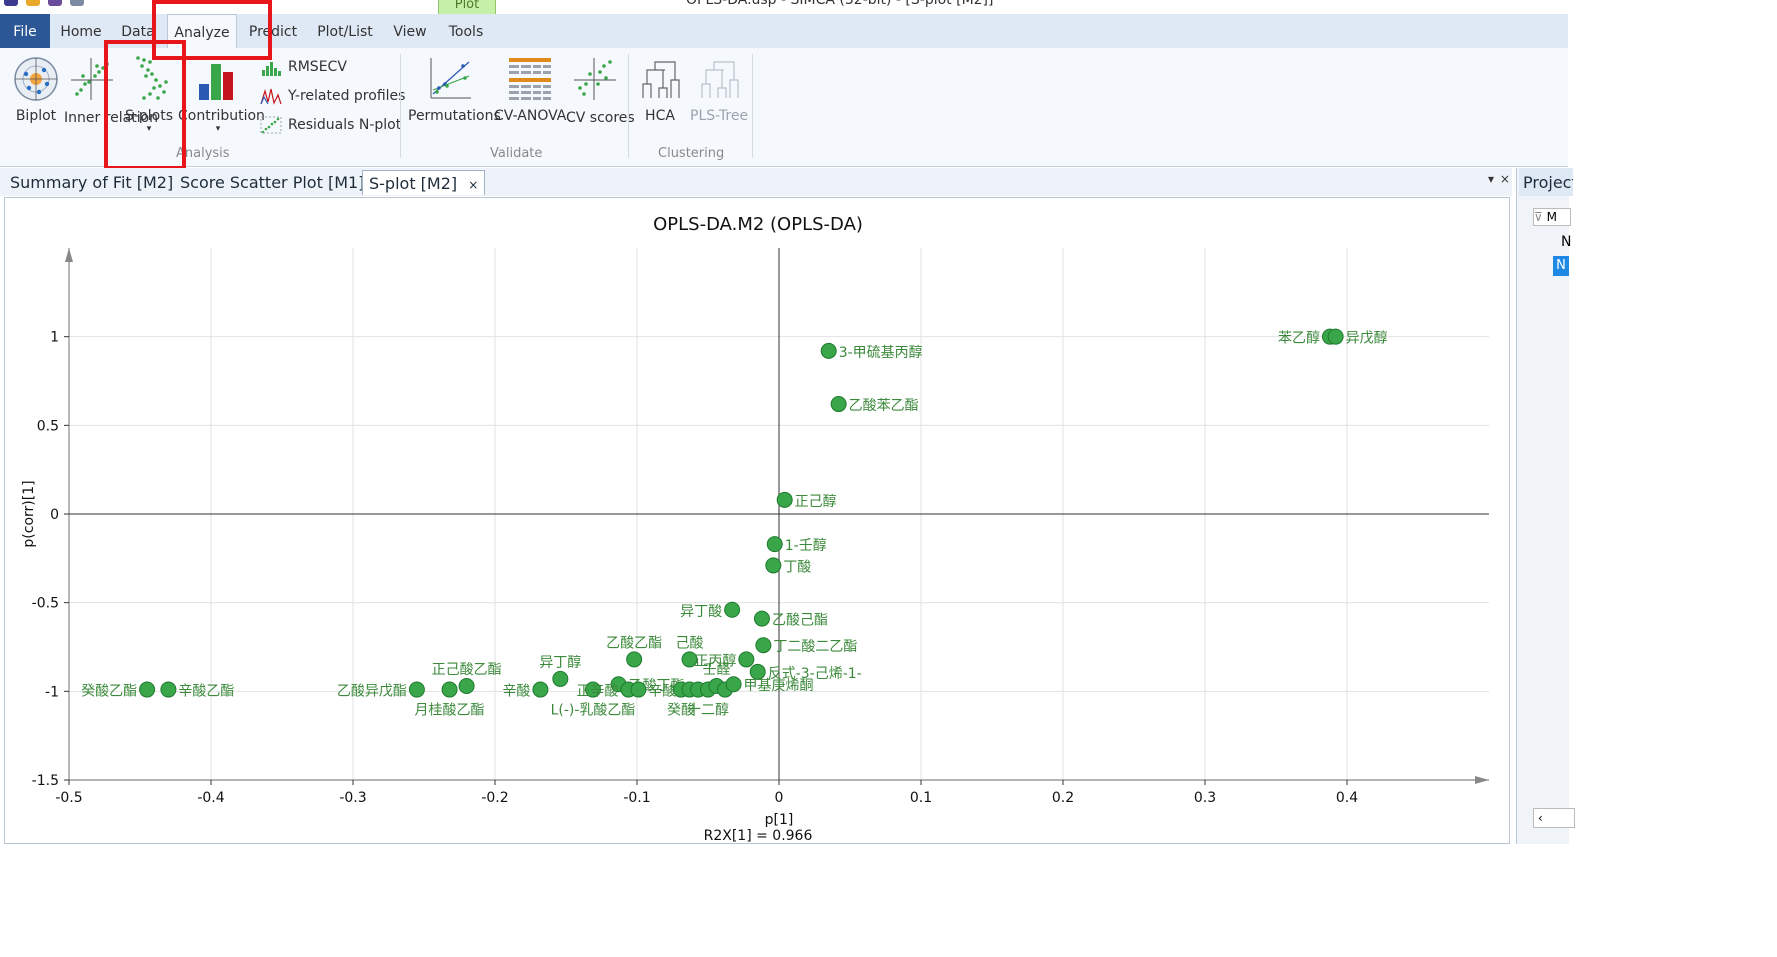  What do you see at coordinates (273, 32) in the screenshot?
I see `tab-predict: Predict` at bounding box center [273, 32].